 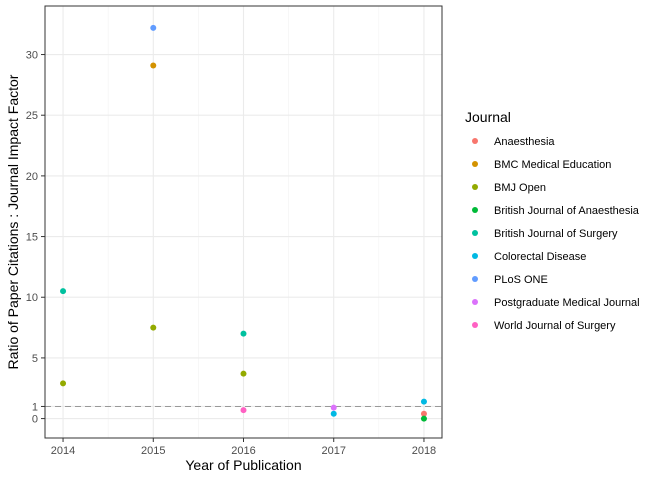 What do you see at coordinates (35, 420) in the screenshot?
I see `y-tick-label: 0` at bounding box center [35, 420].